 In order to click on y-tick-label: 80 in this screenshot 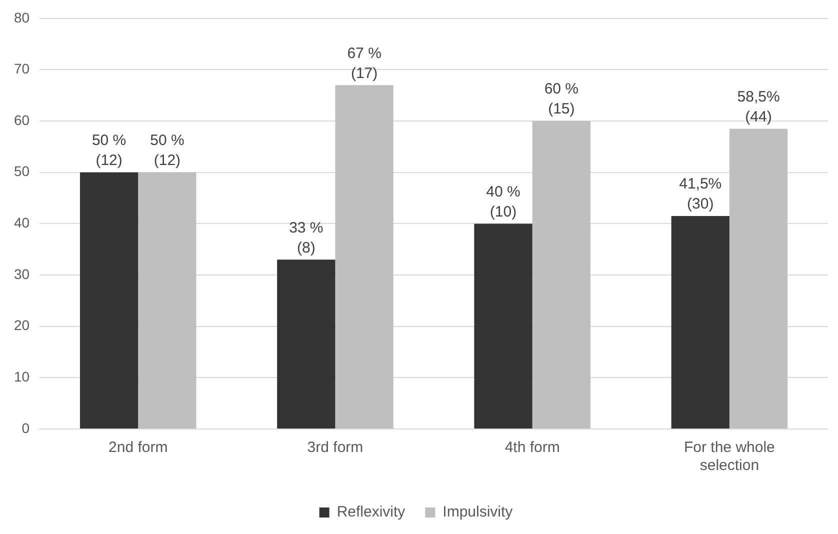, I will do `click(22, 17)`.